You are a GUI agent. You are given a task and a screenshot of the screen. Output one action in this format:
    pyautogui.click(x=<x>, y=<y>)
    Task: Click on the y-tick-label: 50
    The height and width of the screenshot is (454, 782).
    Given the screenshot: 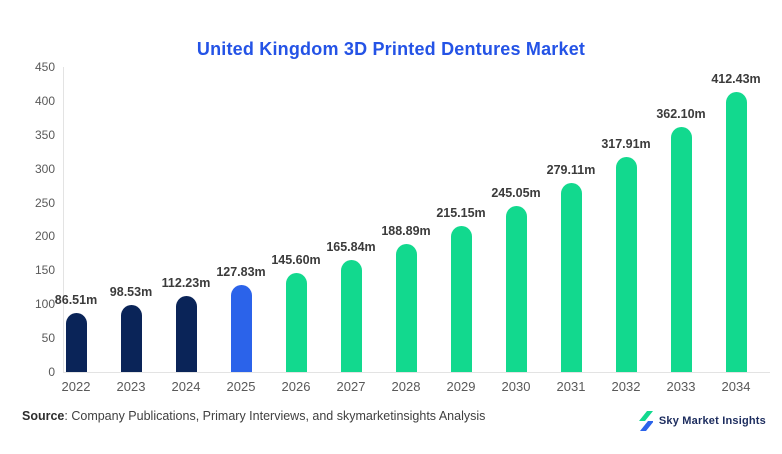 What is the action you would take?
    pyautogui.click(x=48, y=338)
    